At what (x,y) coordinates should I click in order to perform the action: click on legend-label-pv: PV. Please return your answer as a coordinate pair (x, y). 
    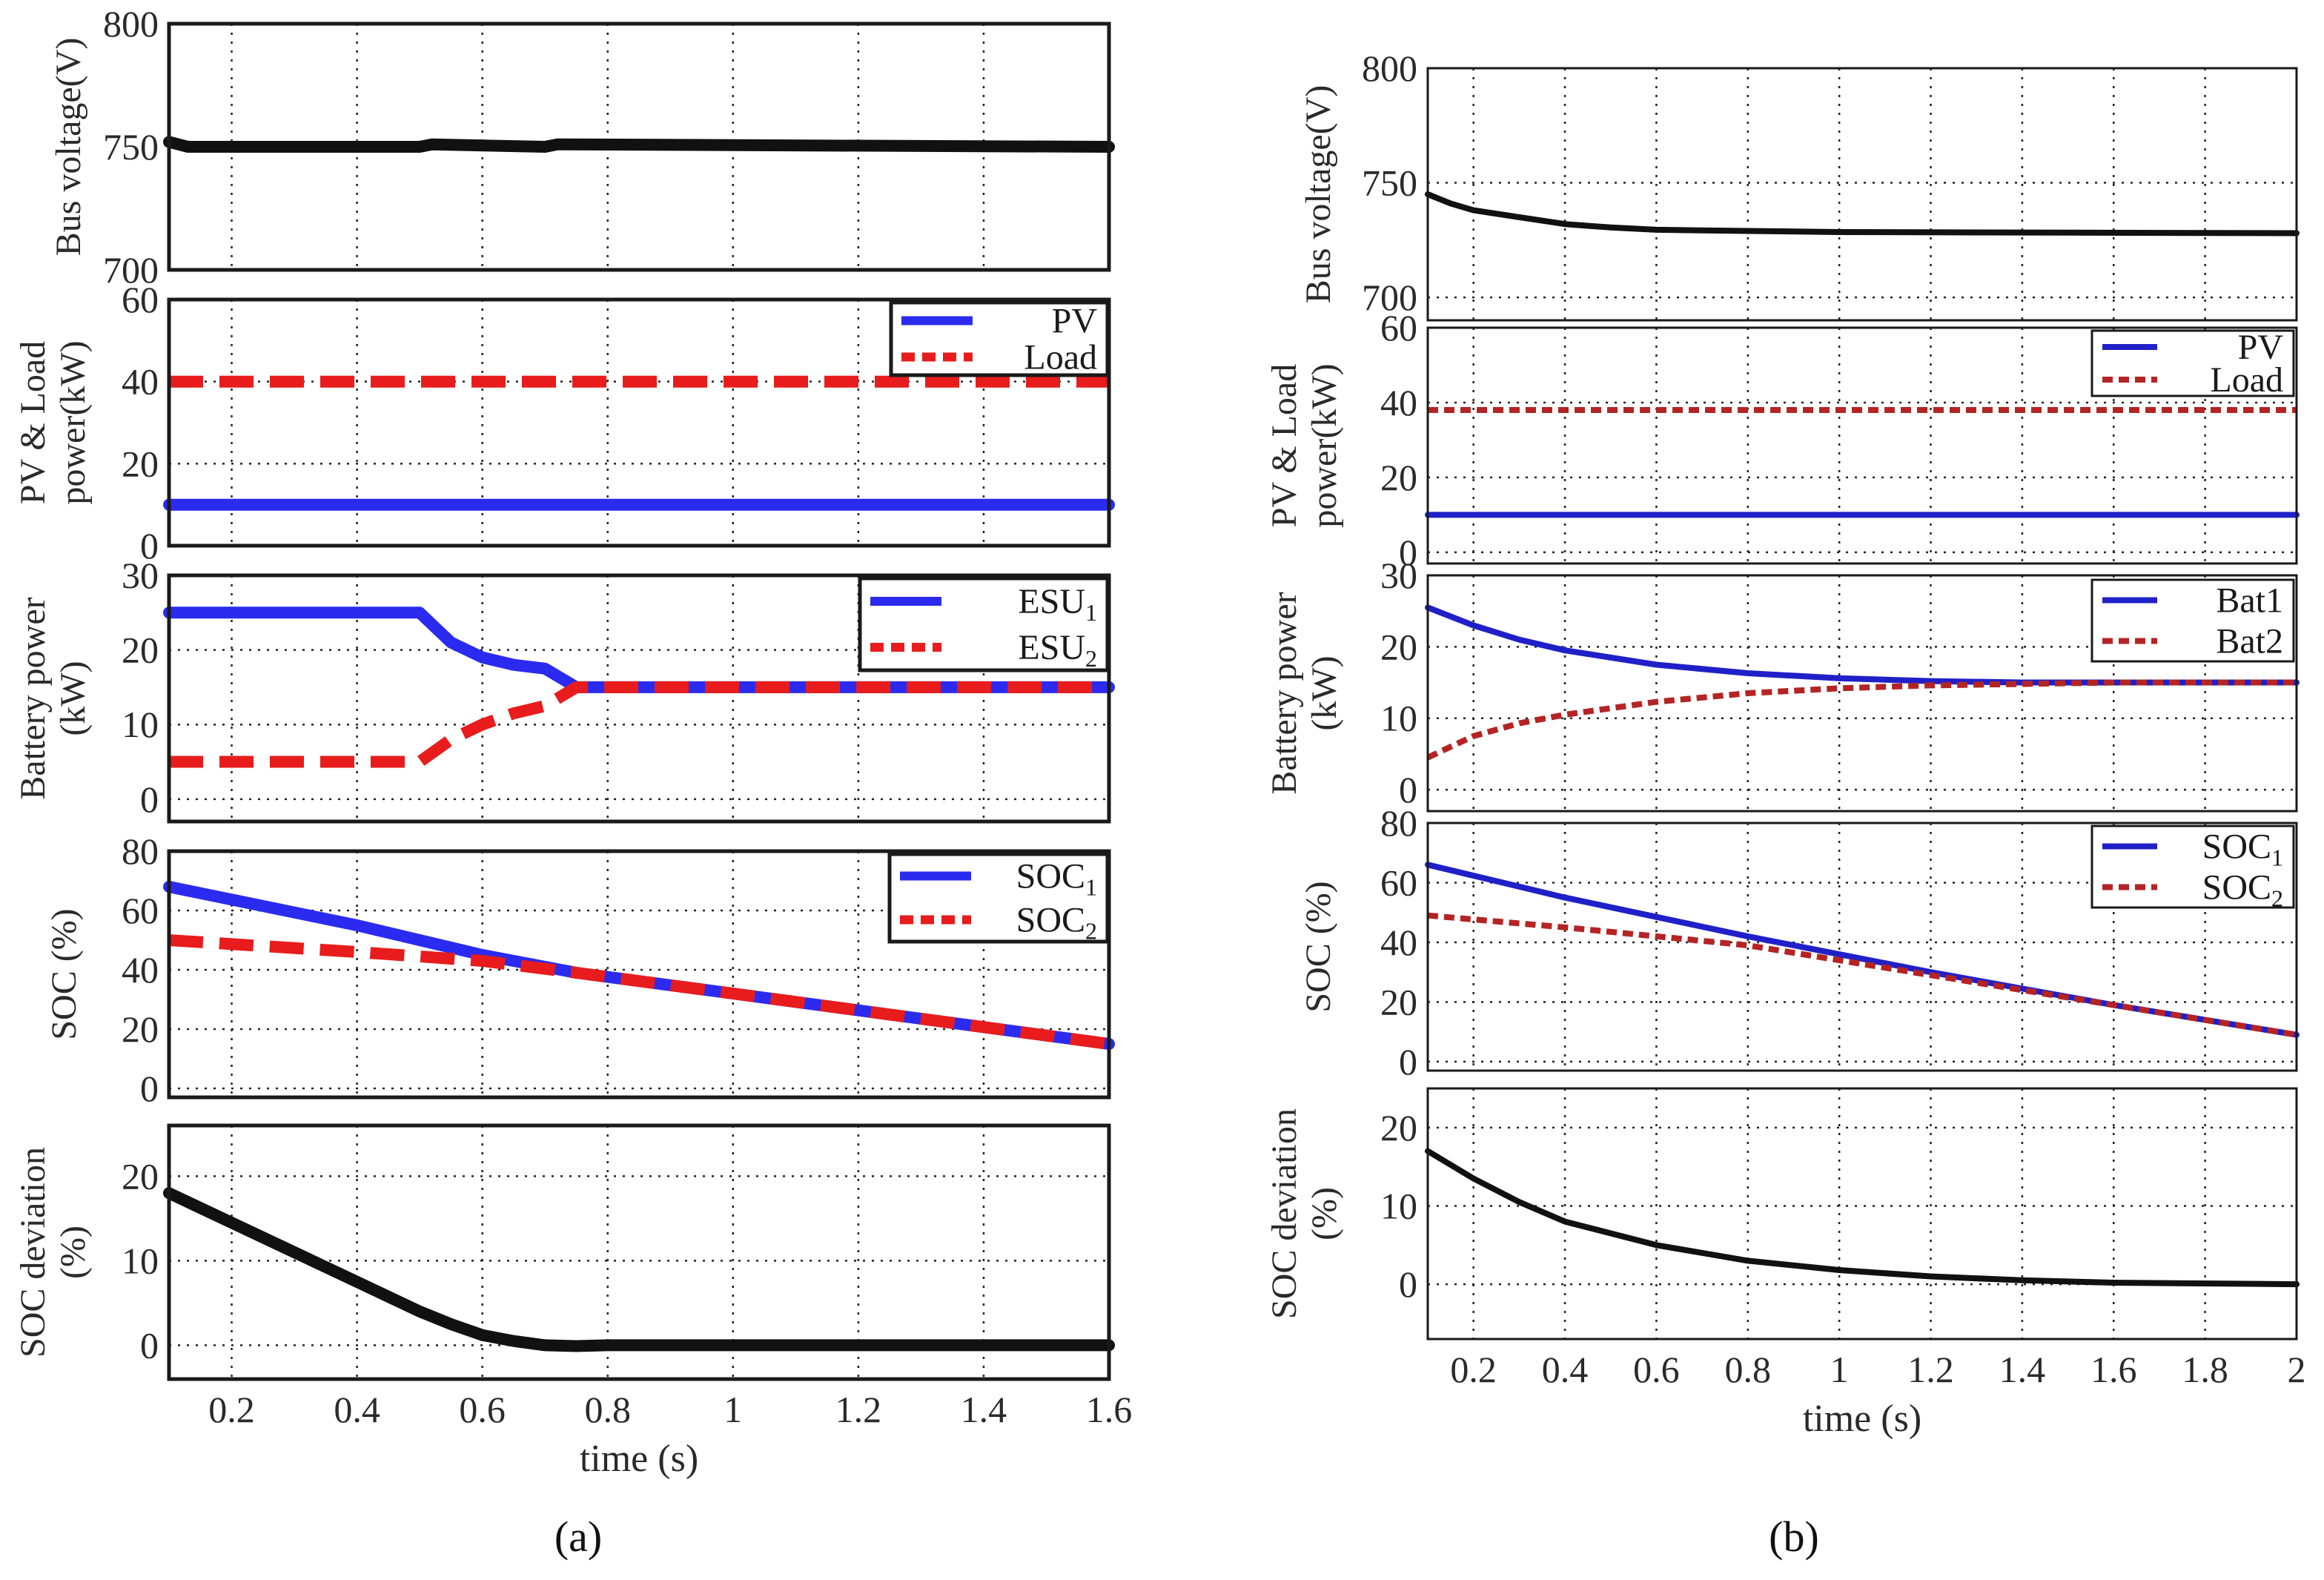
    Looking at the image, I should click on (2261, 347).